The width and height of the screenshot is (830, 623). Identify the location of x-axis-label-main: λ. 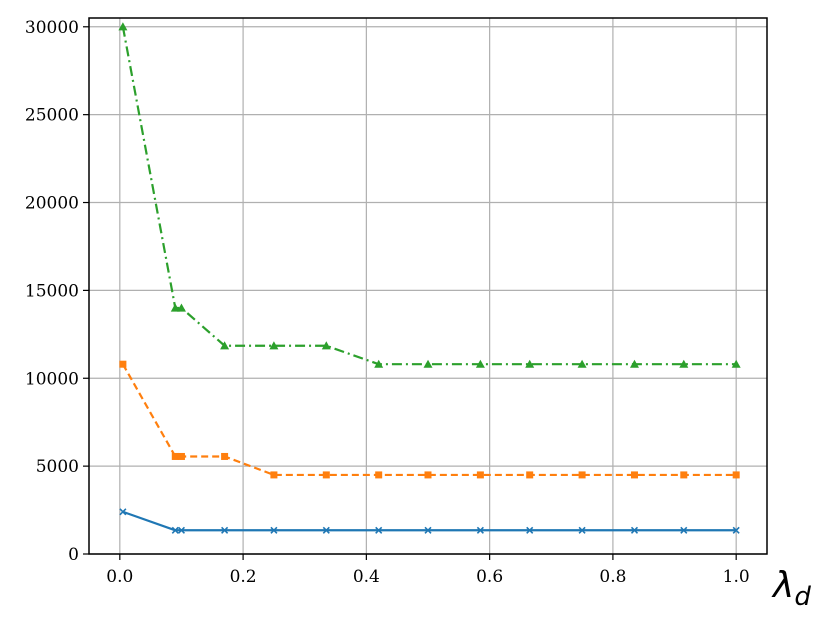
(782, 585).